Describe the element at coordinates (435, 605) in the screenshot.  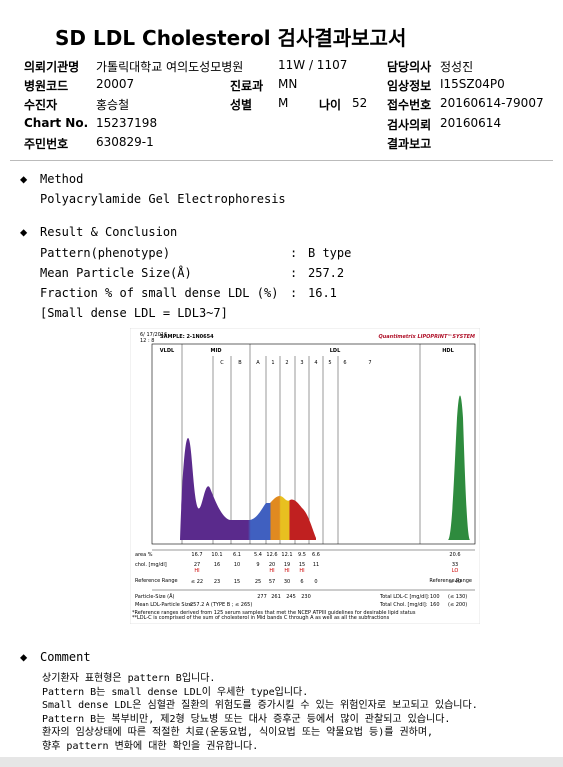
I see `total: 160` at that location.